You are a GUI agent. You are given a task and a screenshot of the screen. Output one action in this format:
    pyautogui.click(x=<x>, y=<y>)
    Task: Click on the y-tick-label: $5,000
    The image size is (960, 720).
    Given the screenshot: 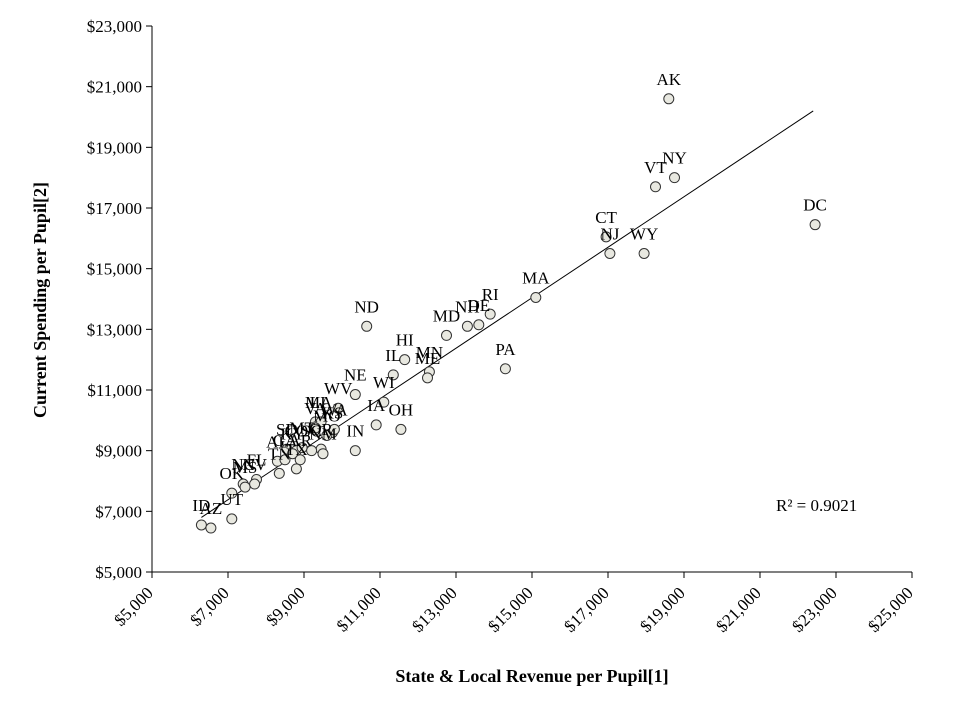 What is the action you would take?
    pyautogui.click(x=118, y=572)
    